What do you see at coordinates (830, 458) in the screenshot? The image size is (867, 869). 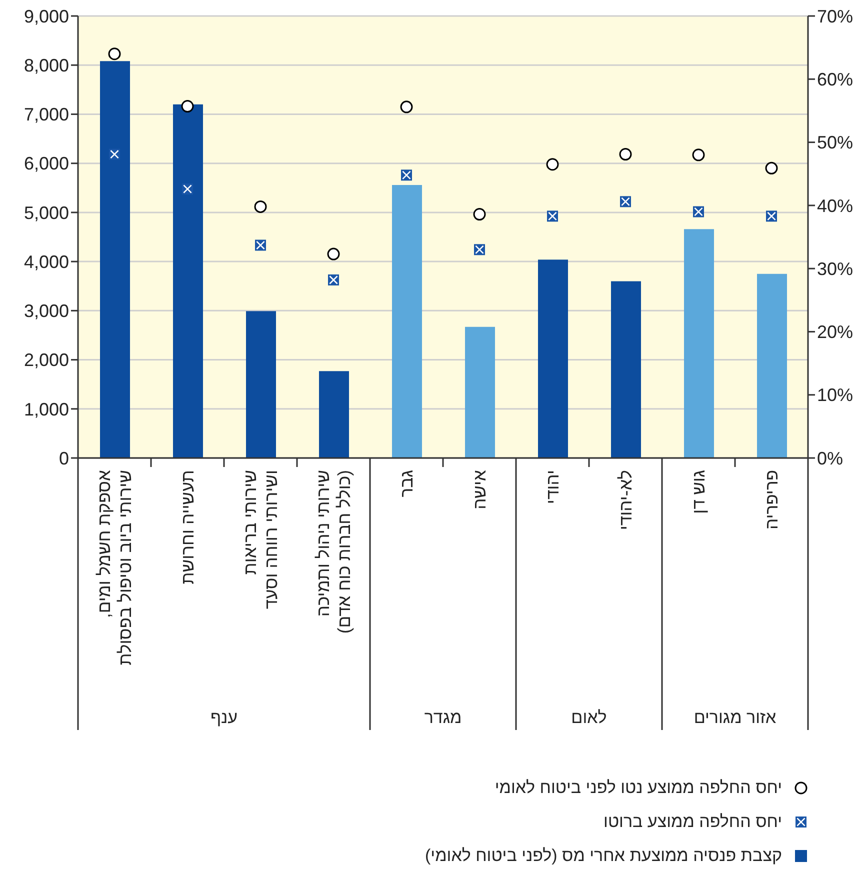 I see `y2-tick-label: 0%` at bounding box center [830, 458].